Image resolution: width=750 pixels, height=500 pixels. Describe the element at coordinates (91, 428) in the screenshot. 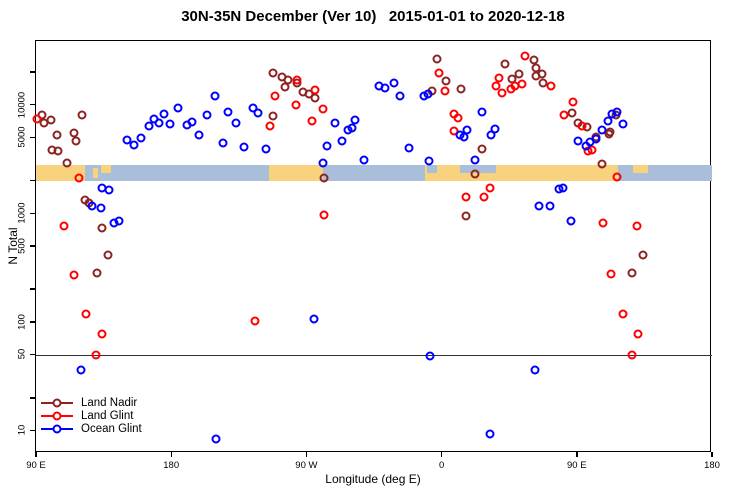

I see `legend-item-ocean-glint: Ocean Glint` at that location.